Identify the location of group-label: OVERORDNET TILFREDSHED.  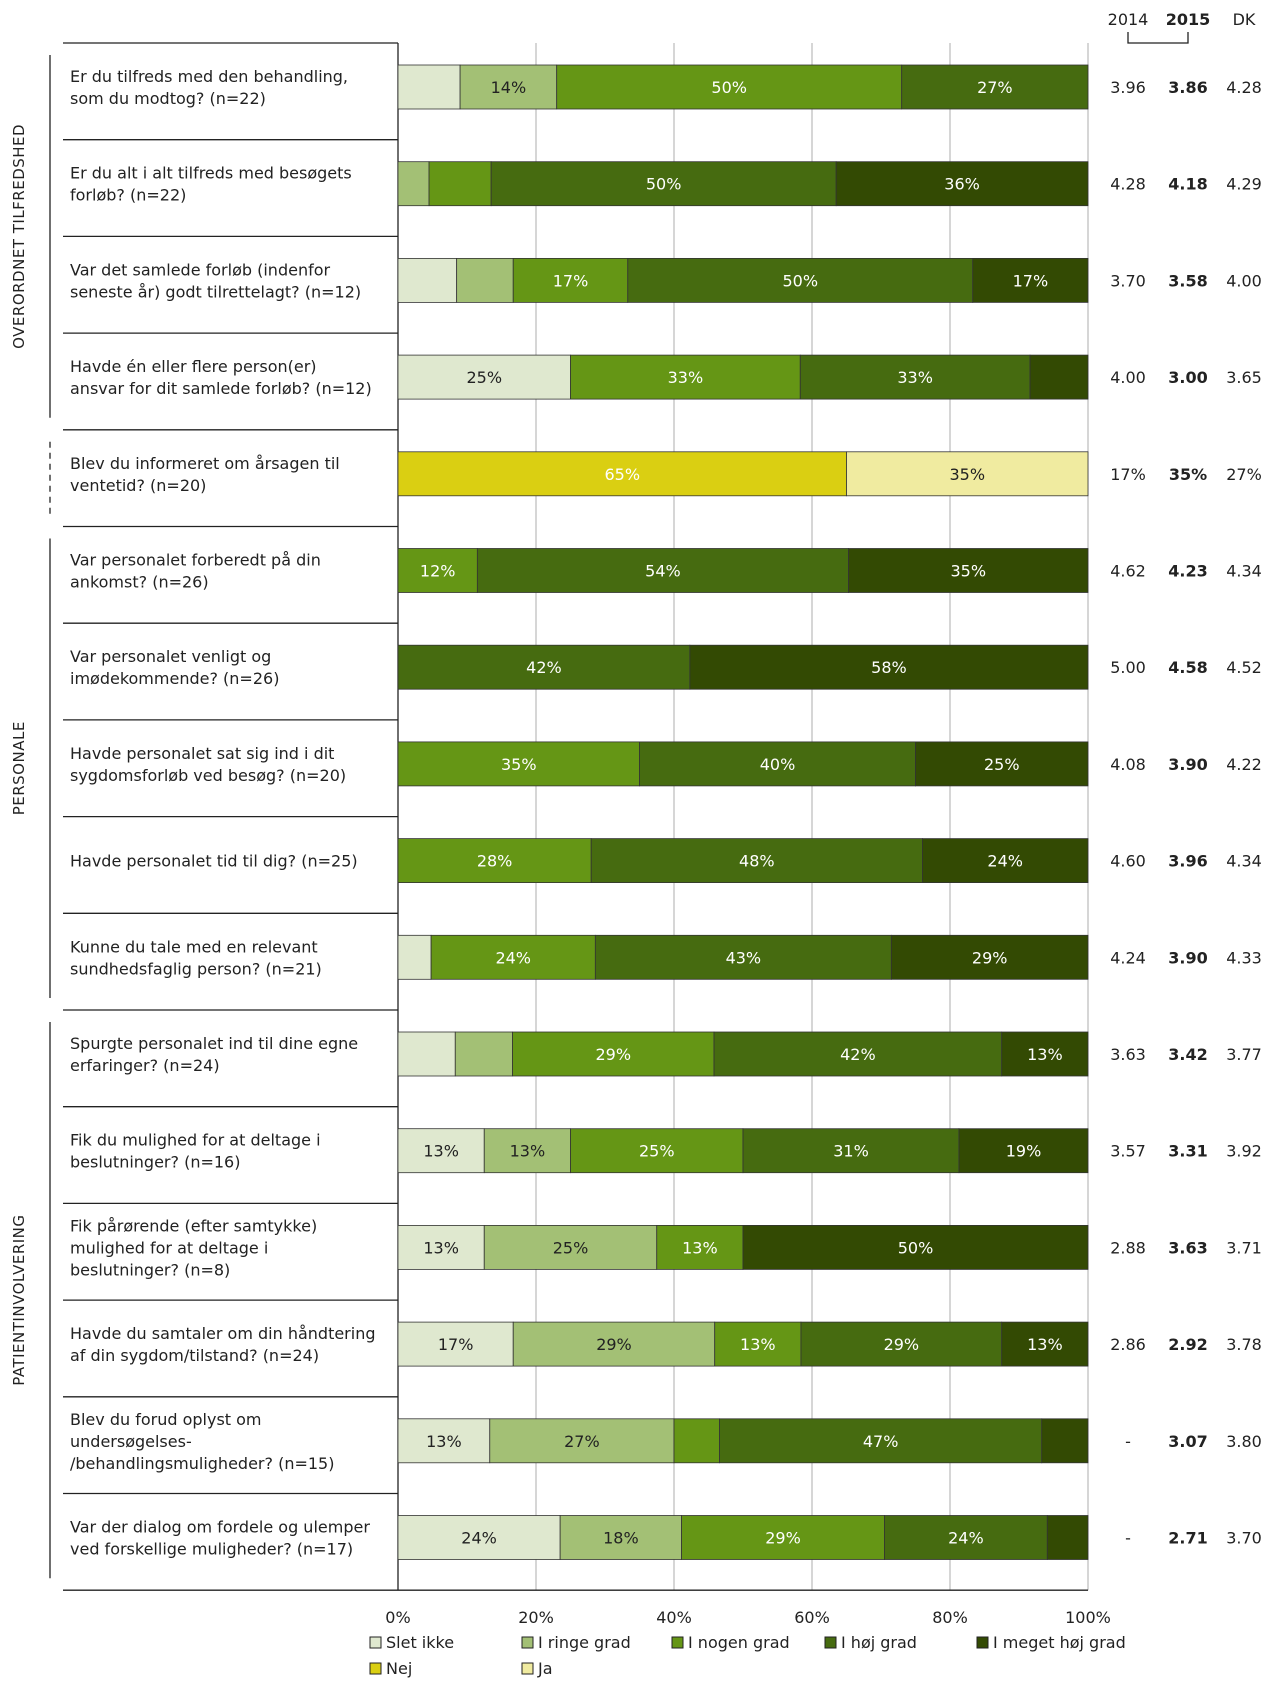
(19, 236).